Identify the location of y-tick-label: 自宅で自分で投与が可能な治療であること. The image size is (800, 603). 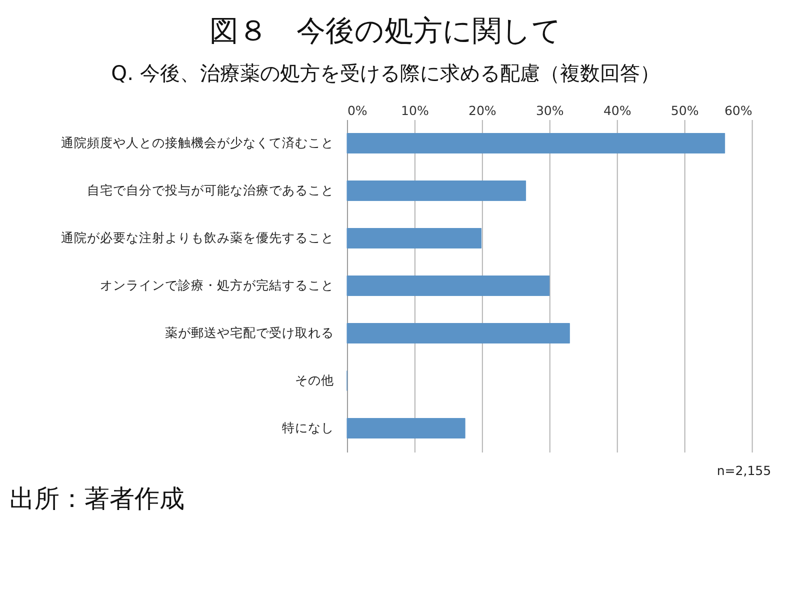
(210, 190).